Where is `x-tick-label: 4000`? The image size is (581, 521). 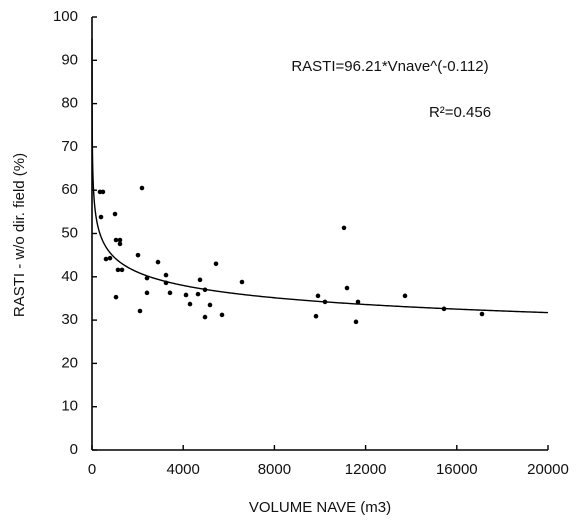
x-tick-label: 4000 is located at coordinates (183, 469).